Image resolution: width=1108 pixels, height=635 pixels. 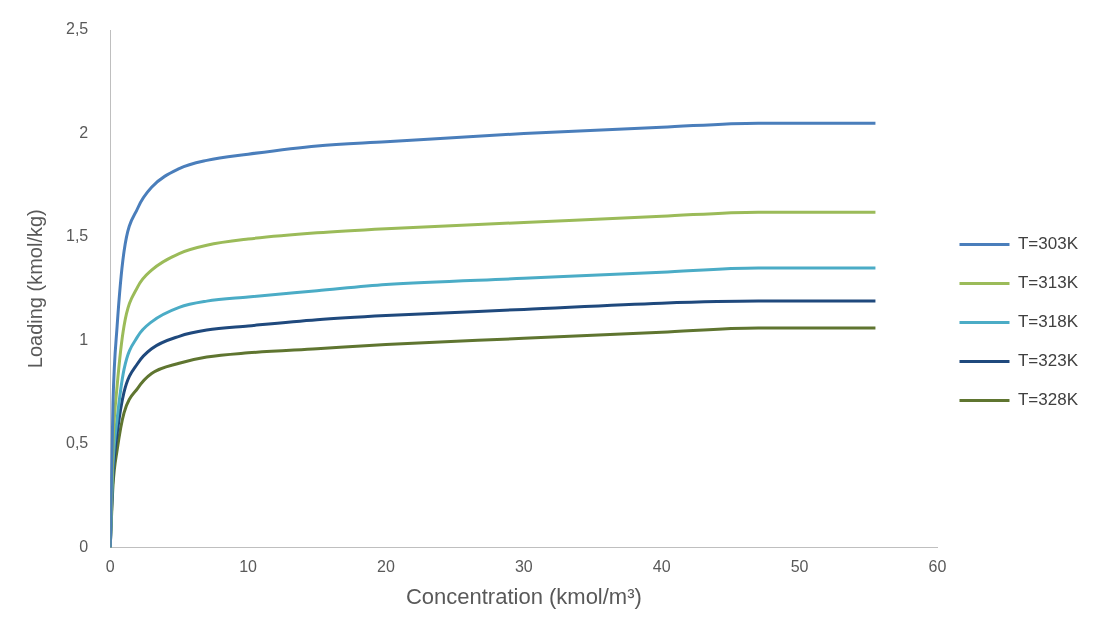 I want to click on y-tick-label: 0, so click(x=84, y=546).